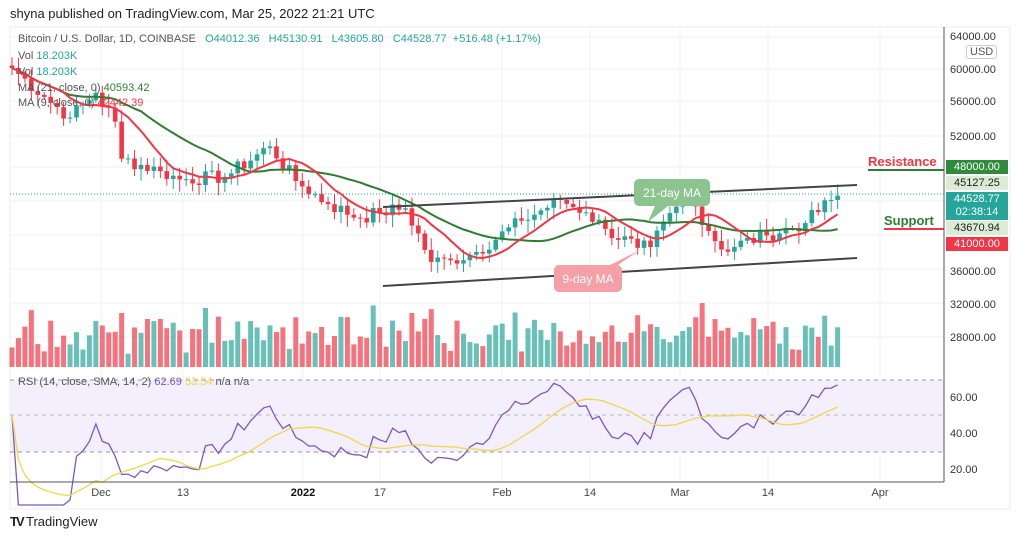  I want to click on resistance-price-badge: 48000.00, so click(977, 167).